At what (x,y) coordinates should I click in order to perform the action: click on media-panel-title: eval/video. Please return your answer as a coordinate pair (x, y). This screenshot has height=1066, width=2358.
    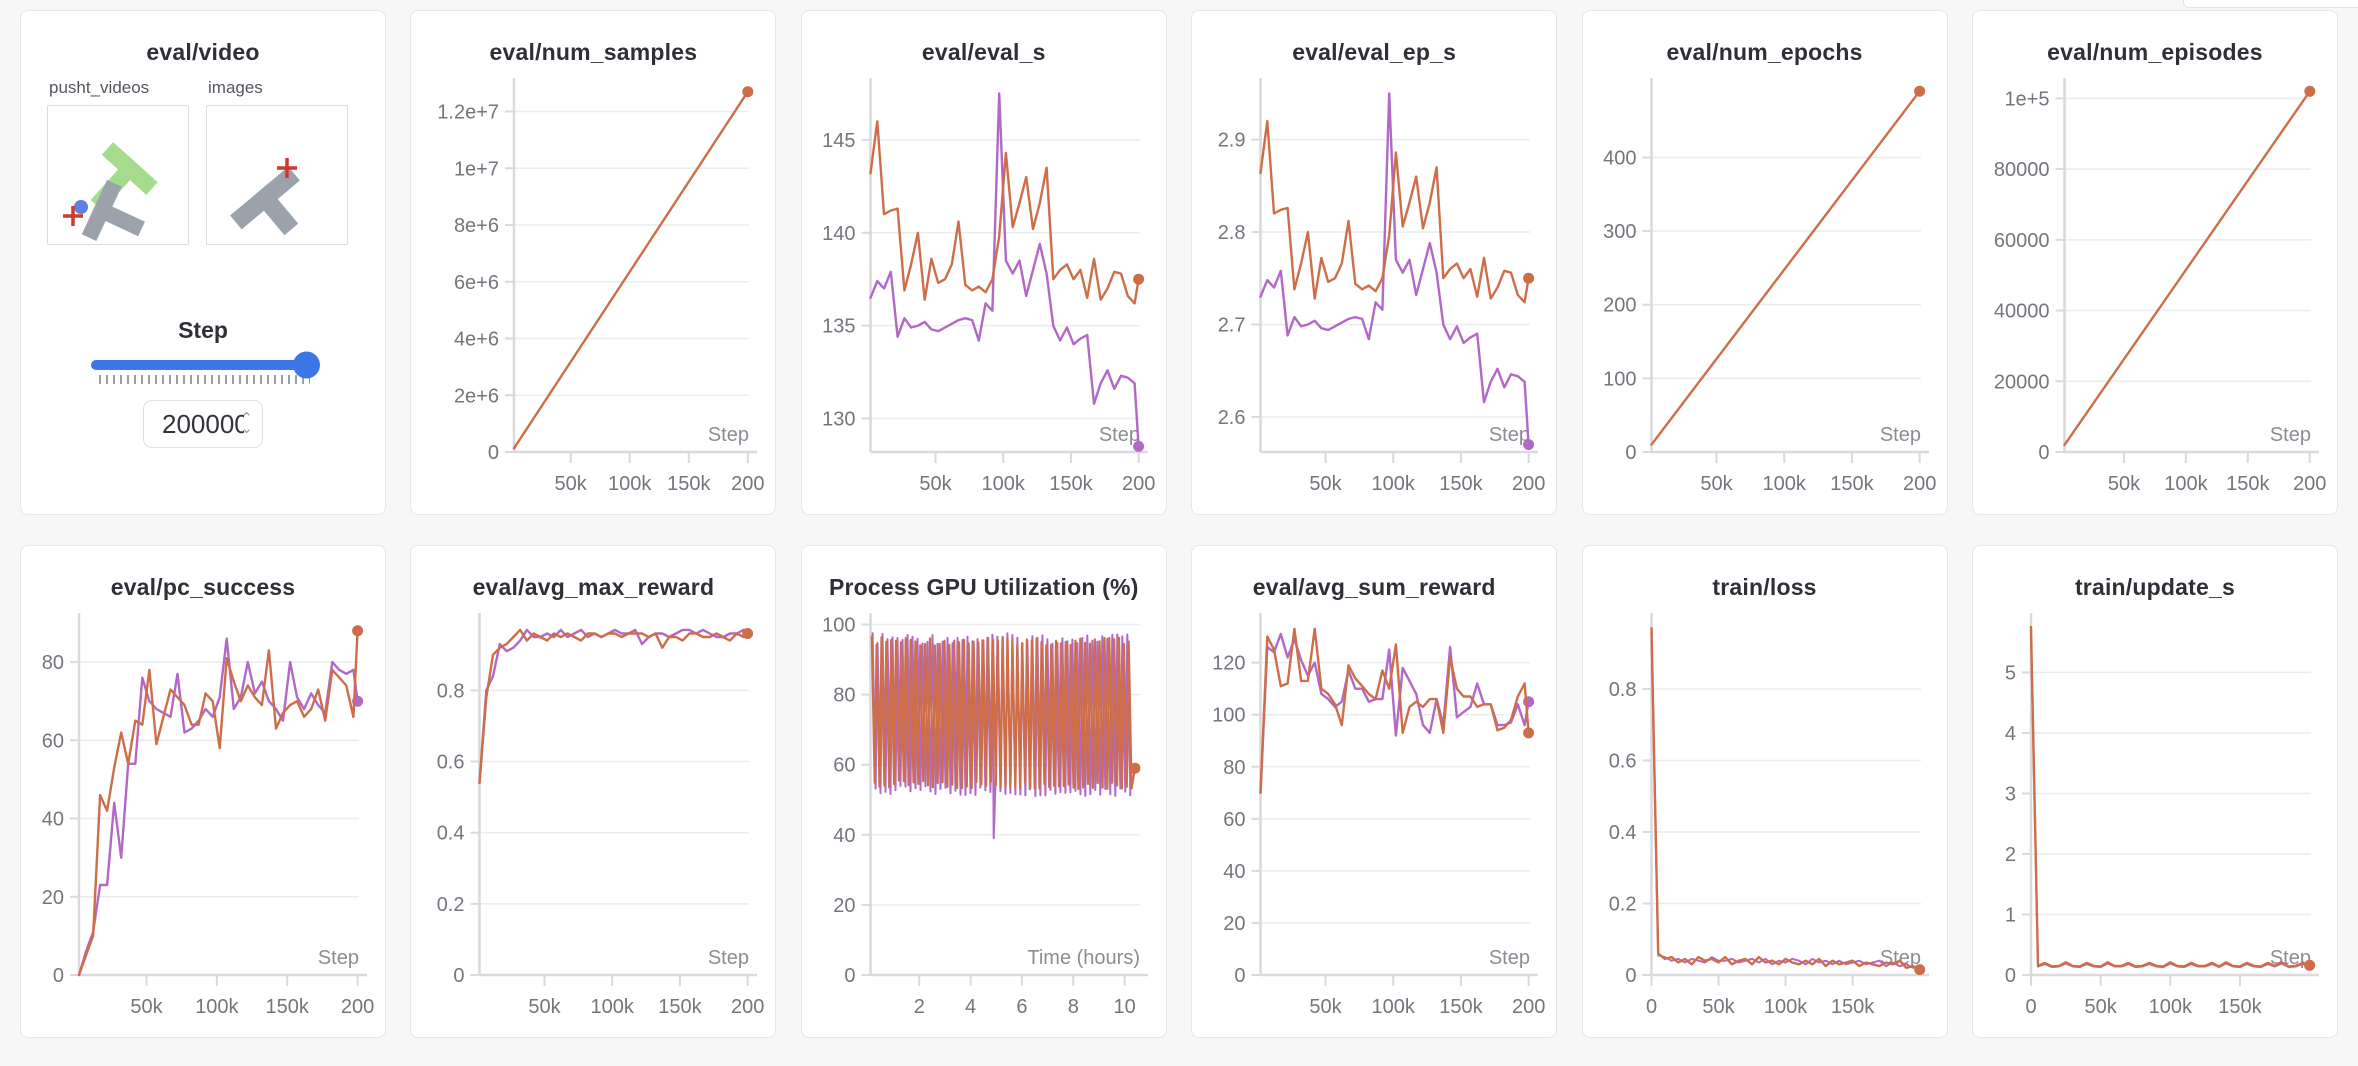
    Looking at the image, I should click on (203, 52).